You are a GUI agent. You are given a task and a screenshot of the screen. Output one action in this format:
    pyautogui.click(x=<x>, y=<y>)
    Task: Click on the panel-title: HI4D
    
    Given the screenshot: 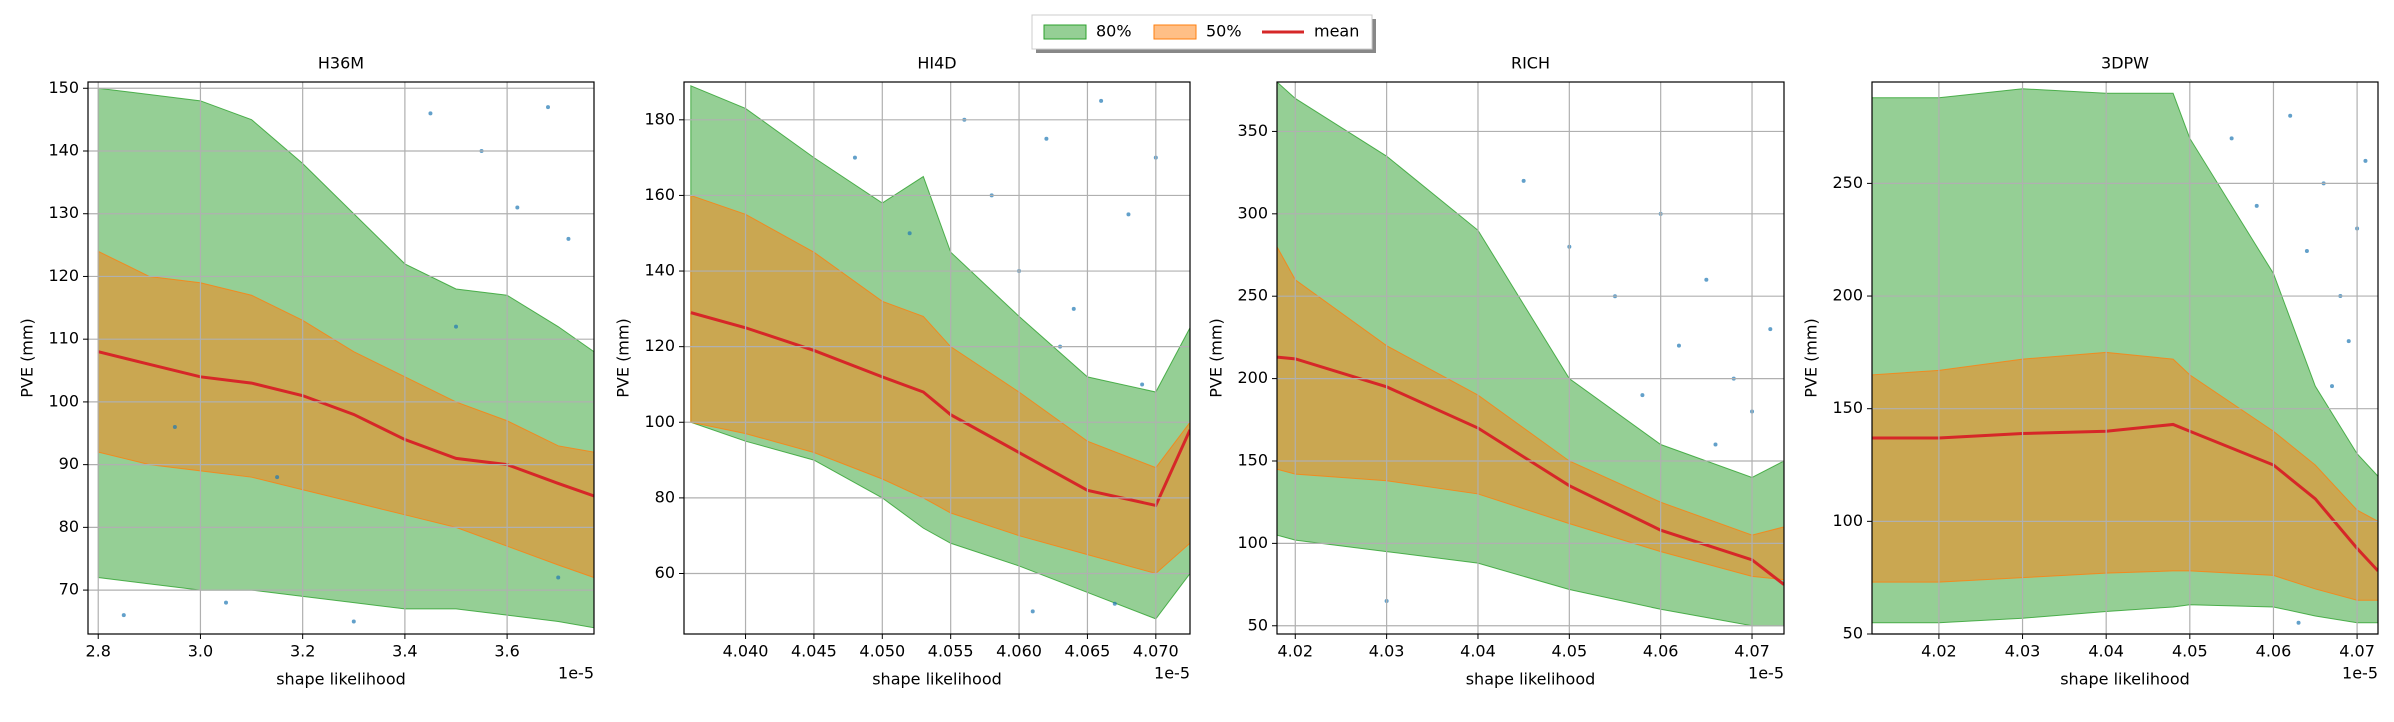 What is the action you would take?
    pyautogui.click(x=936, y=63)
    